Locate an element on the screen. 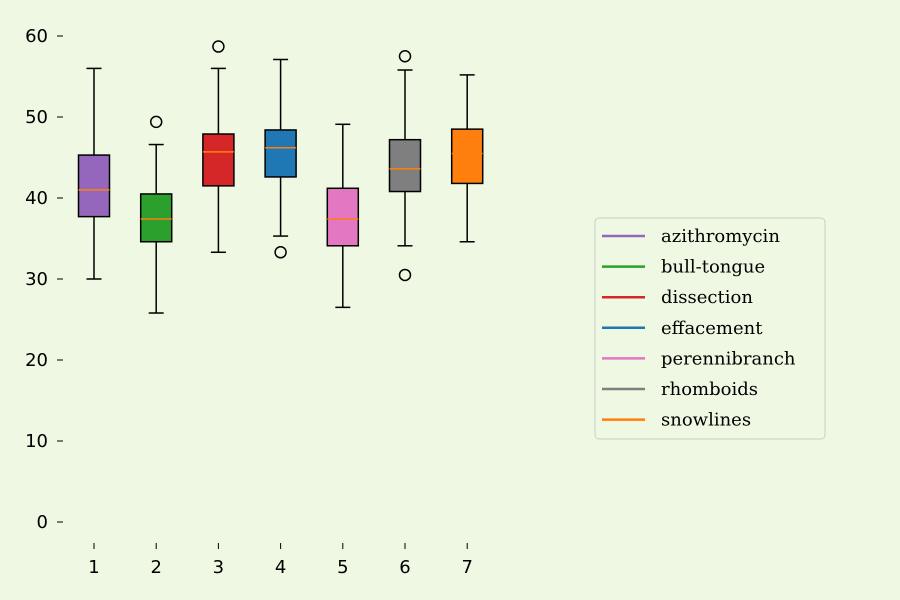  box-effacement is located at coordinates (280, 158).